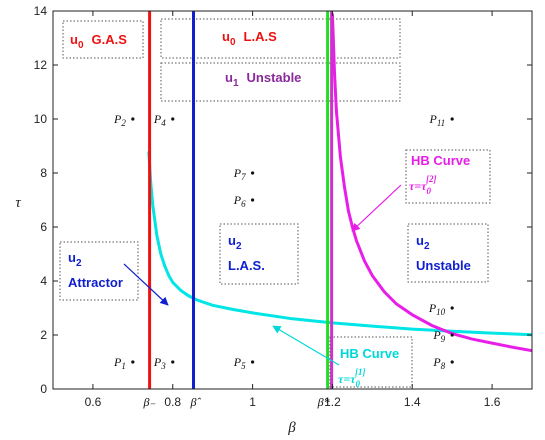  What do you see at coordinates (43, 227) in the screenshot?
I see `y-tick-label: 6` at bounding box center [43, 227].